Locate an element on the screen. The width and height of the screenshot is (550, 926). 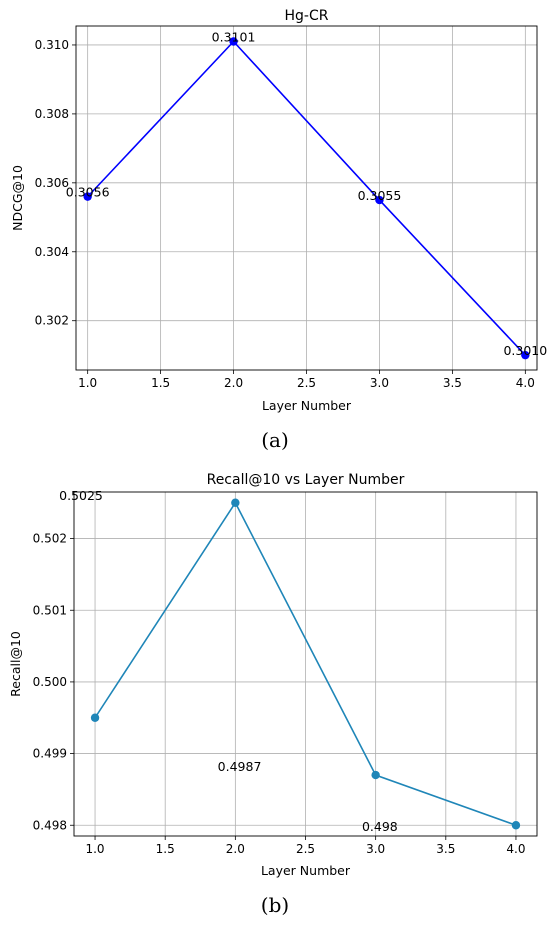
chart1-x-axis-label: Layer Number is located at coordinates (307, 405).